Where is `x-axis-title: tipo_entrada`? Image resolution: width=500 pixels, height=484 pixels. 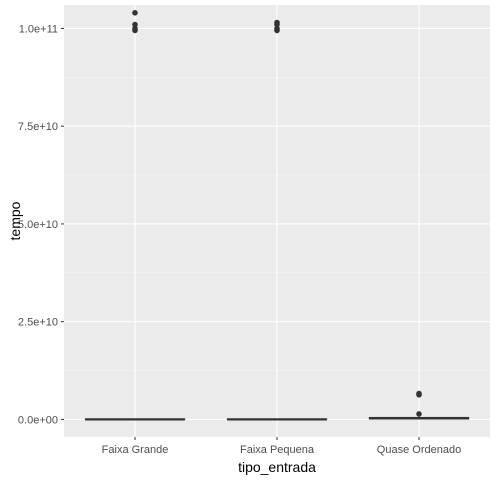 x-axis-title: tipo_entrada is located at coordinates (277, 467).